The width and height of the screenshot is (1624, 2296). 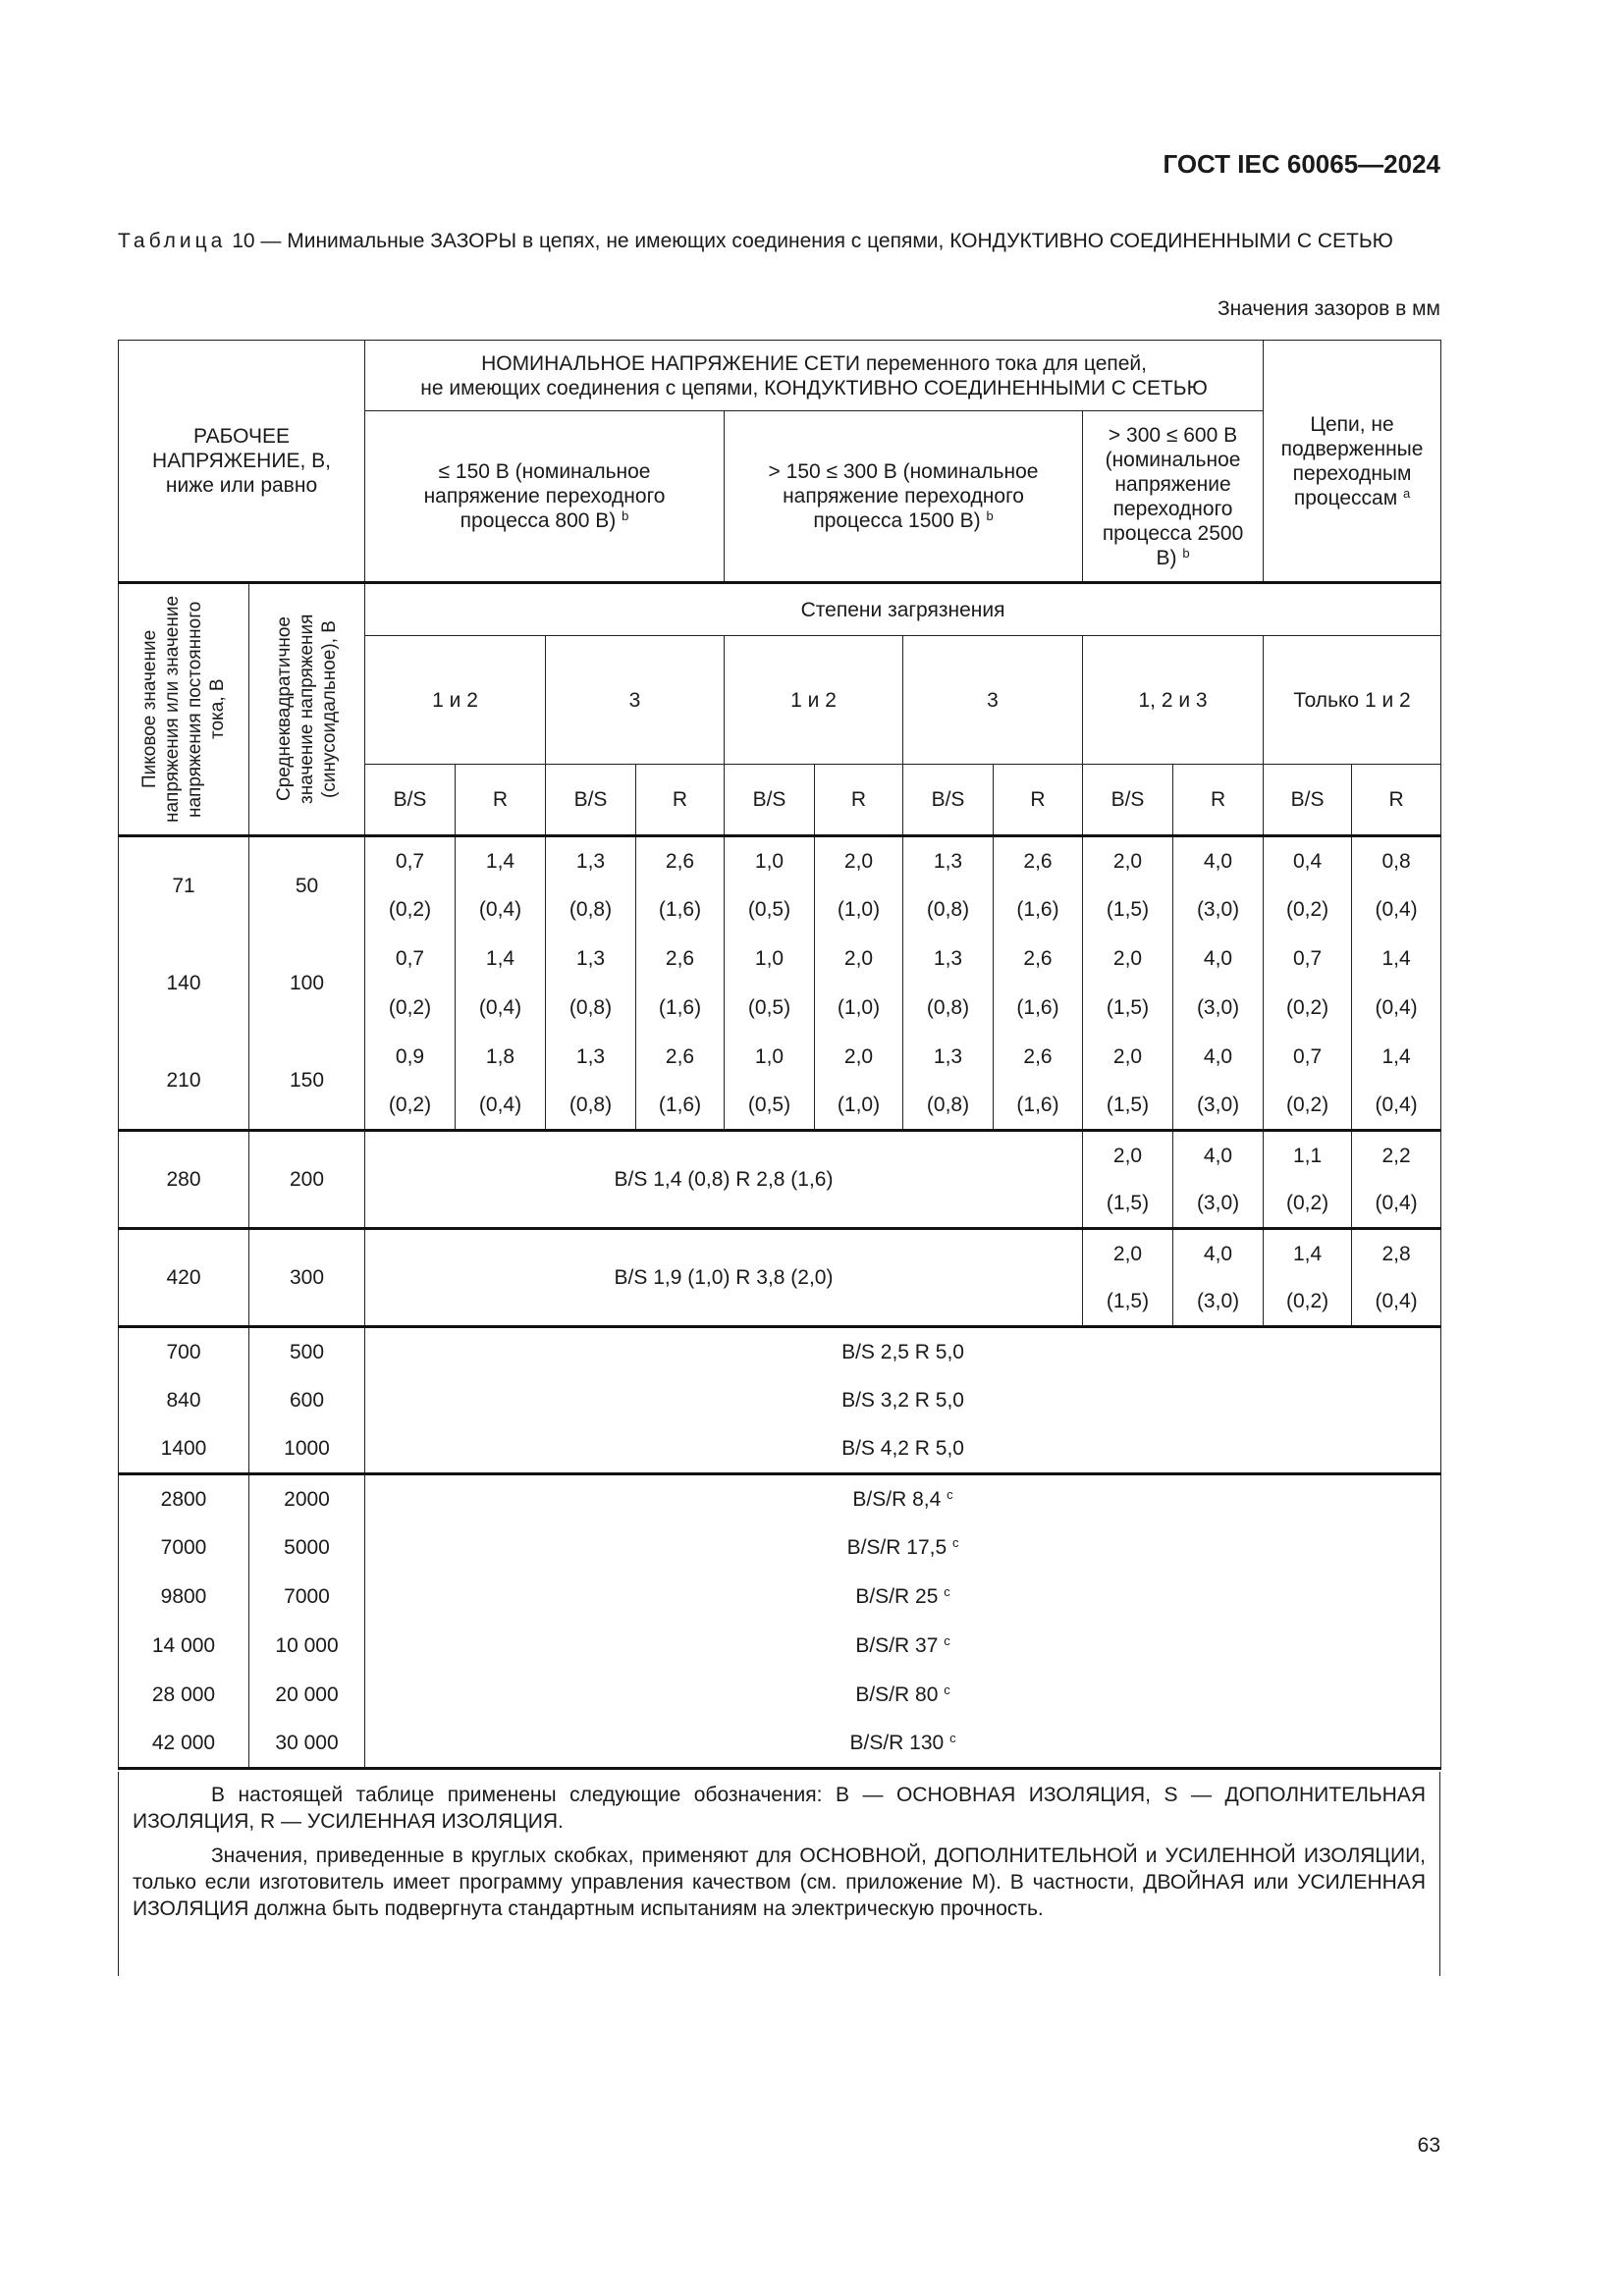 I want to click on clearance-value: 0,4, so click(x=1308, y=860).